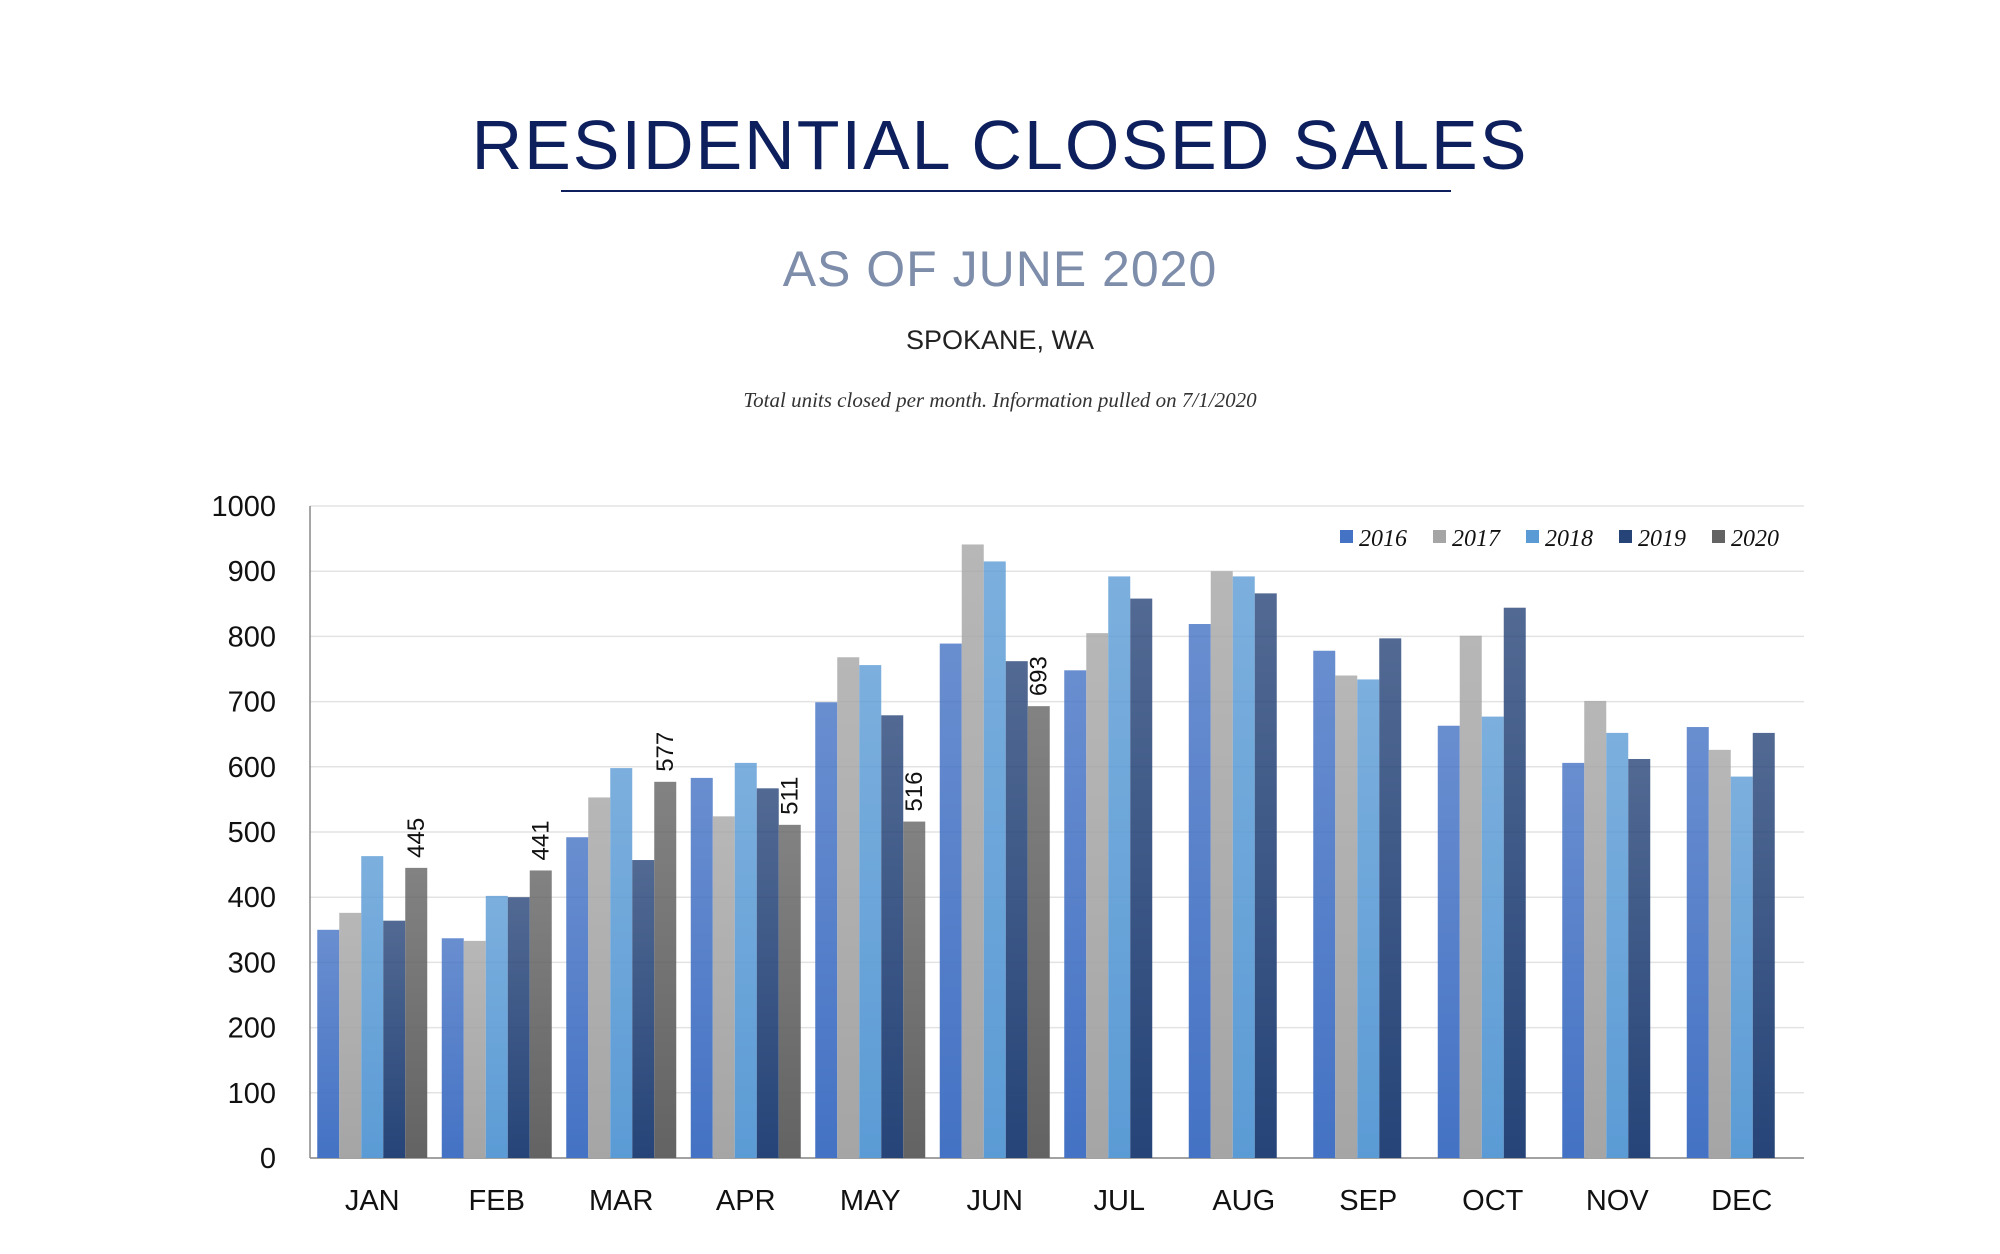 This screenshot has width=2000, height=1254. Describe the element at coordinates (243, 507) in the screenshot. I see `y-tick-label: 1000` at that location.